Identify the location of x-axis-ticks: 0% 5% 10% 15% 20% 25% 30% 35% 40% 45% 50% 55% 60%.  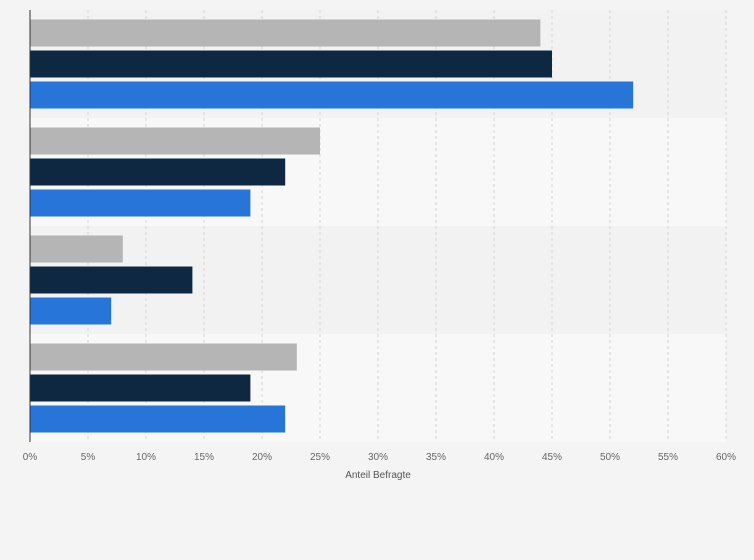
(379, 457).